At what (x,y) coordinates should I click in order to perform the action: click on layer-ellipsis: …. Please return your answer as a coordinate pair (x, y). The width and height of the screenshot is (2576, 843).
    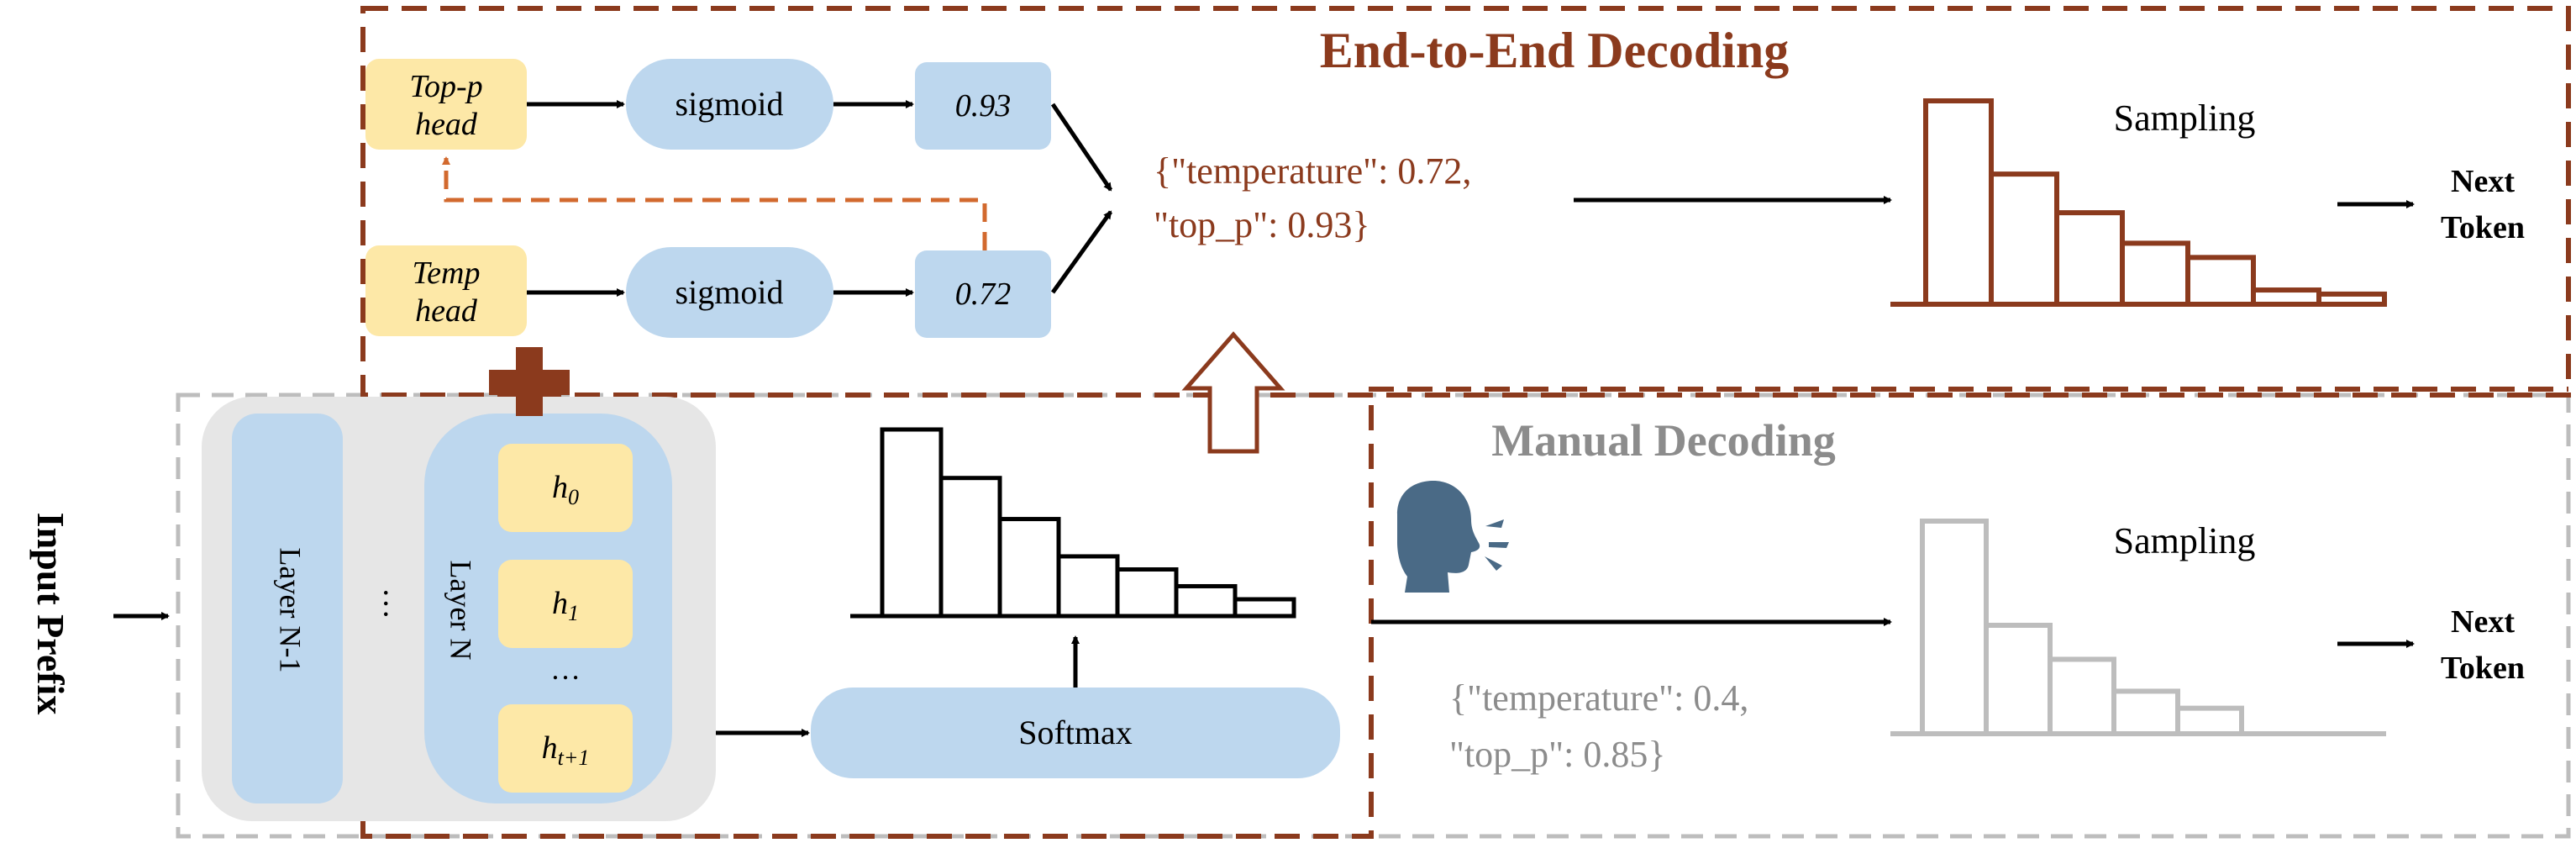
    Looking at the image, I should click on (394, 603).